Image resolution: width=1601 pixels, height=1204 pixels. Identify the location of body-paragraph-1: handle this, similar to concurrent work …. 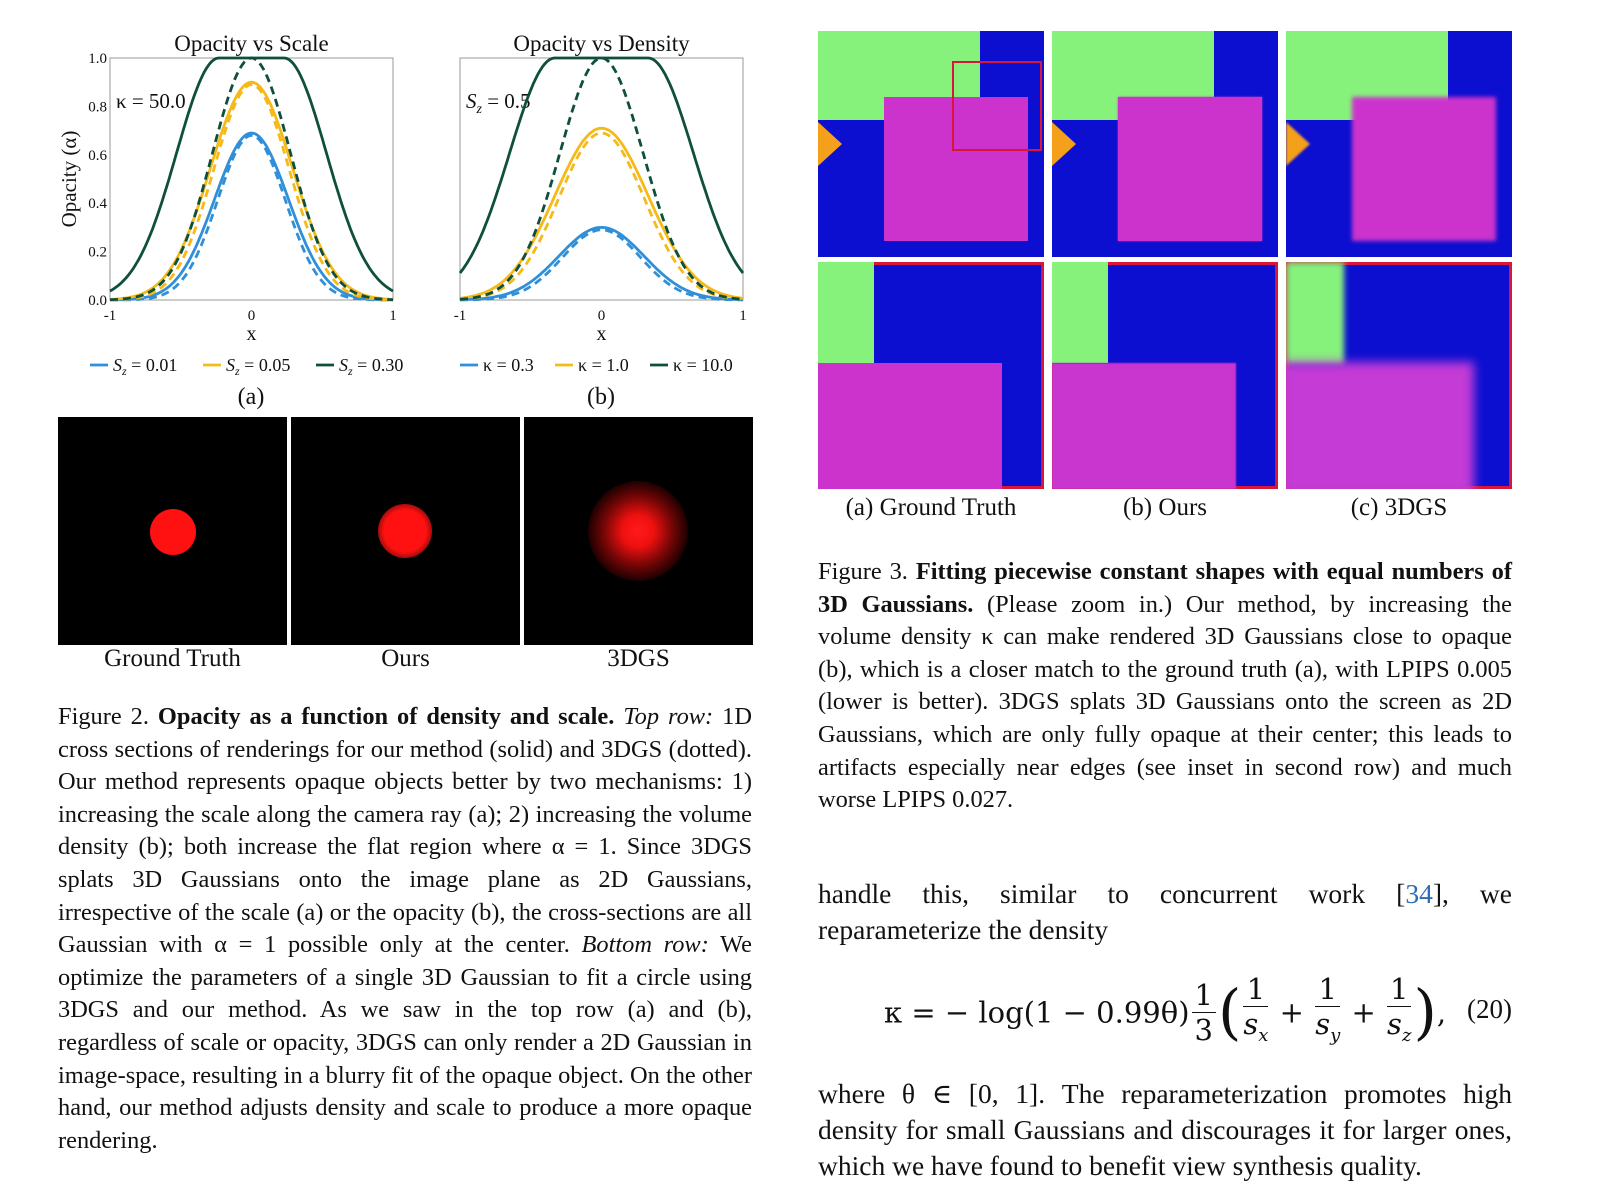
(1165, 912).